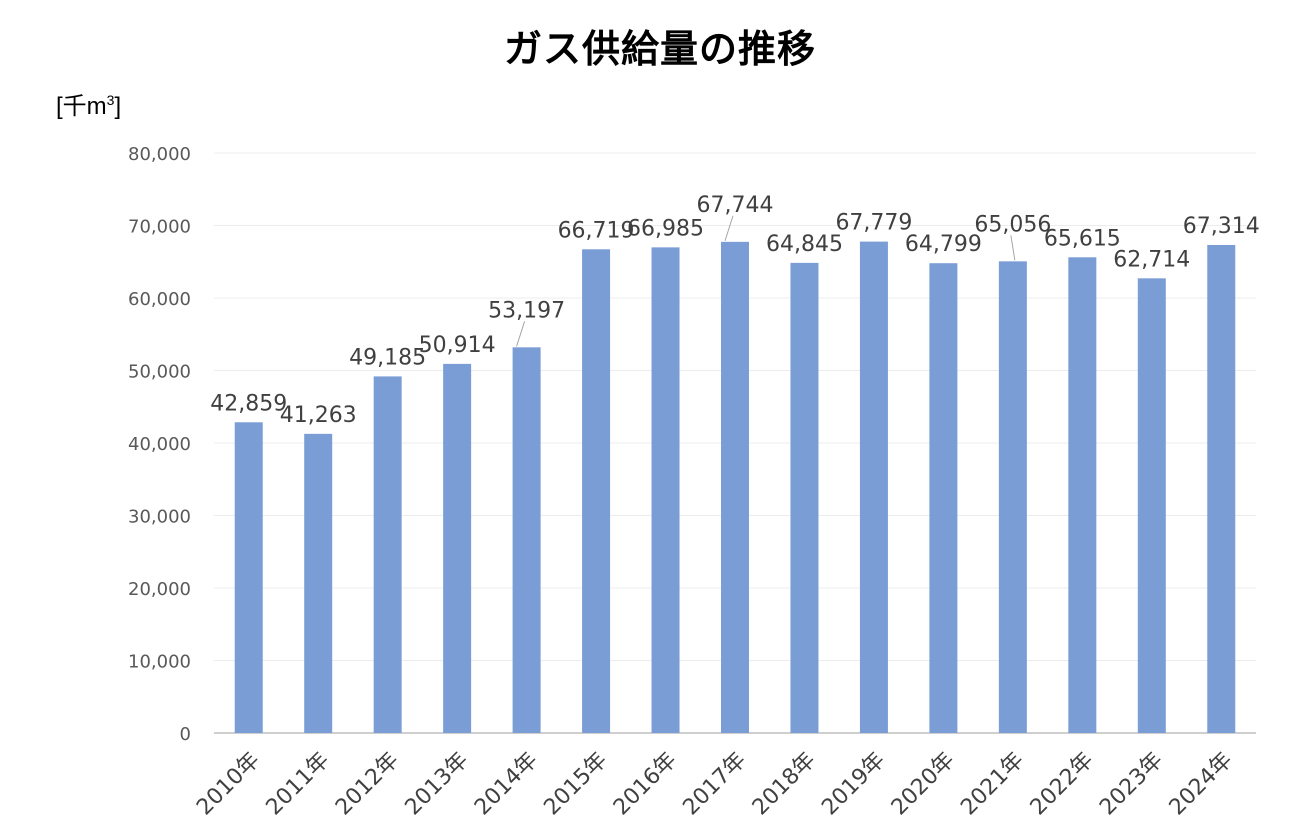 The image size is (1290, 840). What do you see at coordinates (575, 784) in the screenshot?
I see `x-tick-label: 2015年` at bounding box center [575, 784].